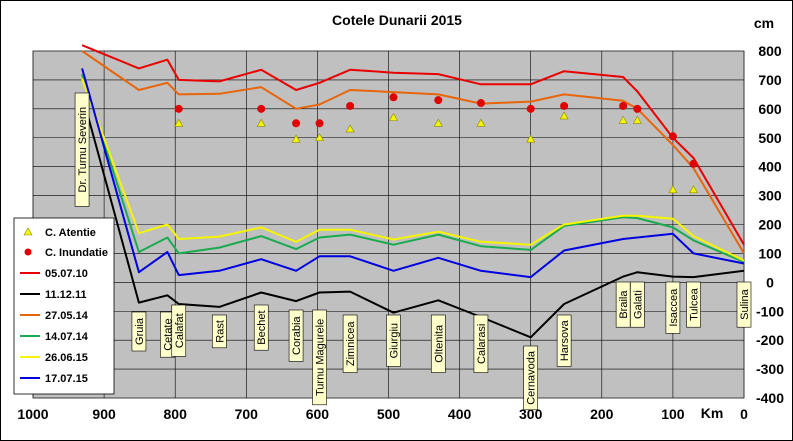  I want to click on station-label-text: Calafat, so click(180, 330).